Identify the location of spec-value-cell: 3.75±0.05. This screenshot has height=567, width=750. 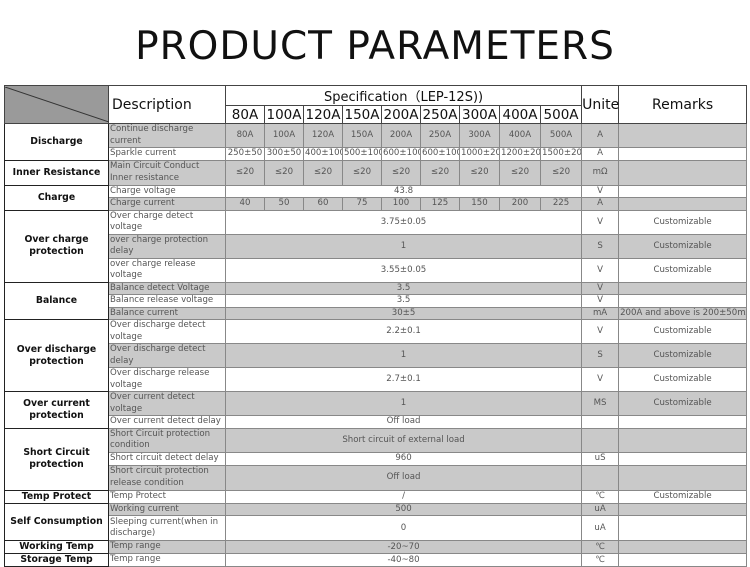
(403, 222).